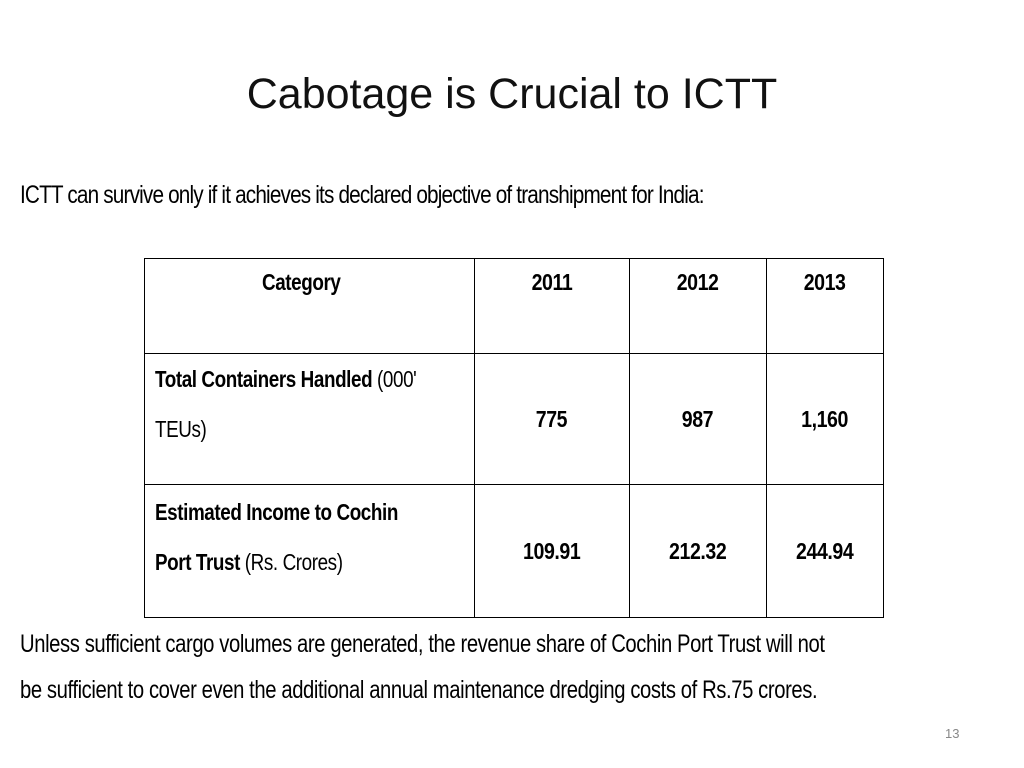  What do you see at coordinates (824, 419) in the screenshot?
I see `cell-containers-2013: 1,160` at bounding box center [824, 419].